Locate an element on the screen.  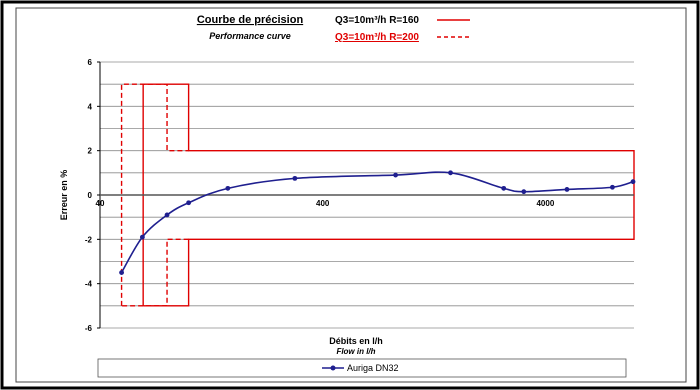
y-tick-label: 0 is located at coordinates (90, 195).